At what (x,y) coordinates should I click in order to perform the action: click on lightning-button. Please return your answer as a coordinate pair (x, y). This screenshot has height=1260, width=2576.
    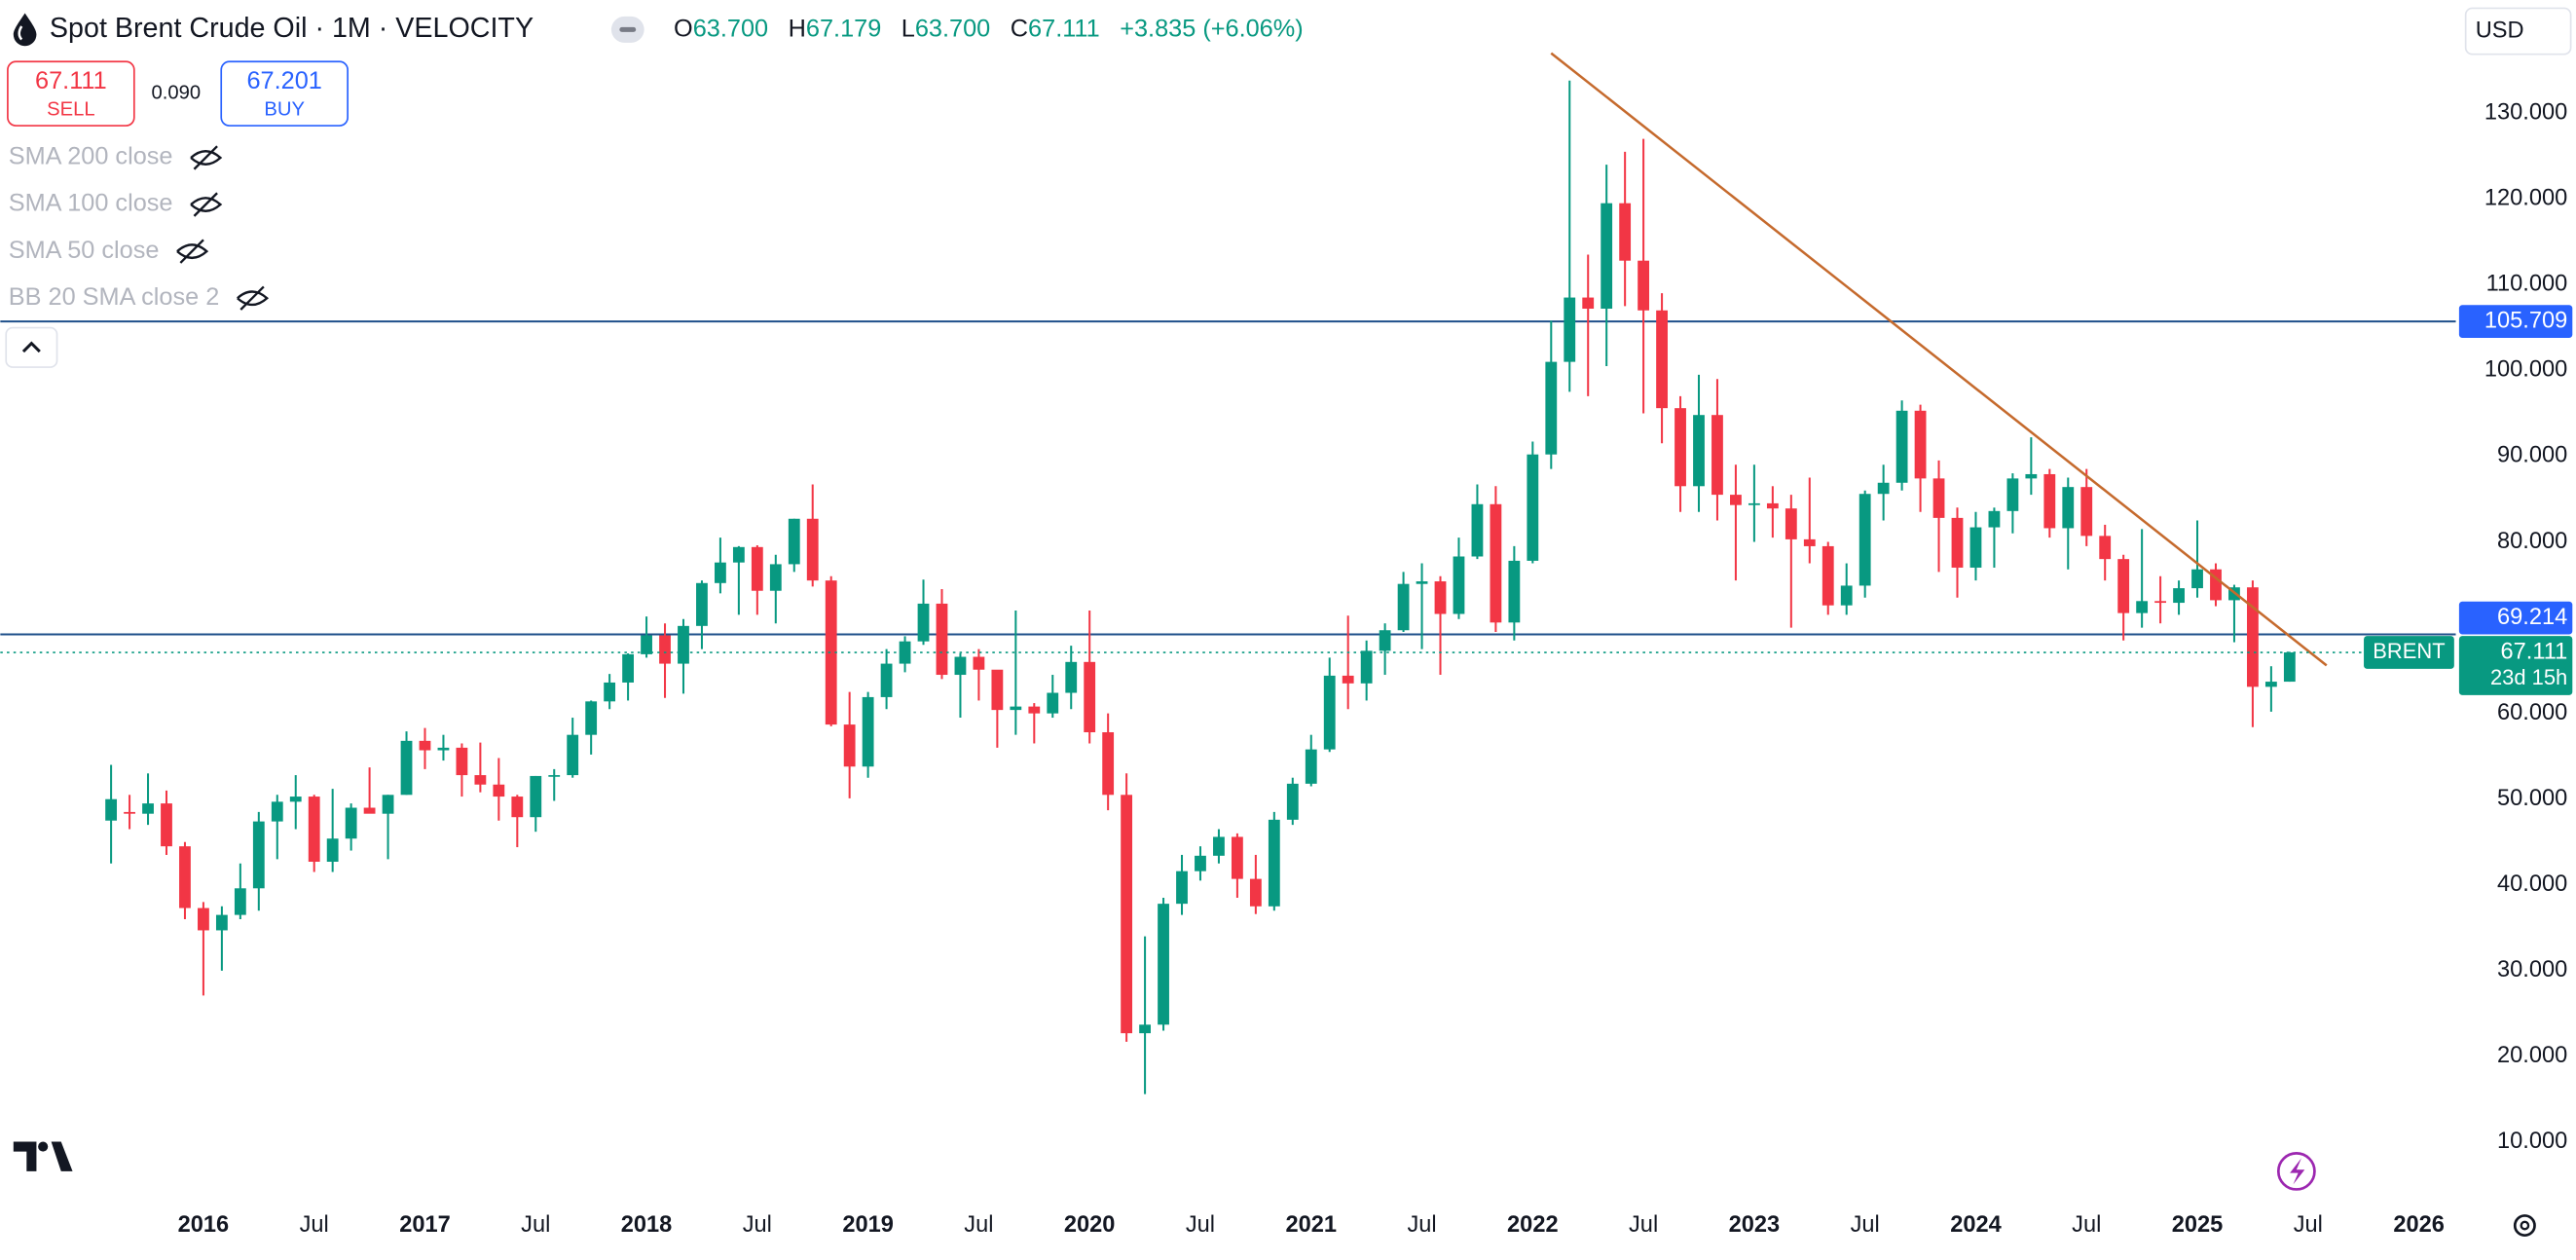
    Looking at the image, I should click on (2296, 1171).